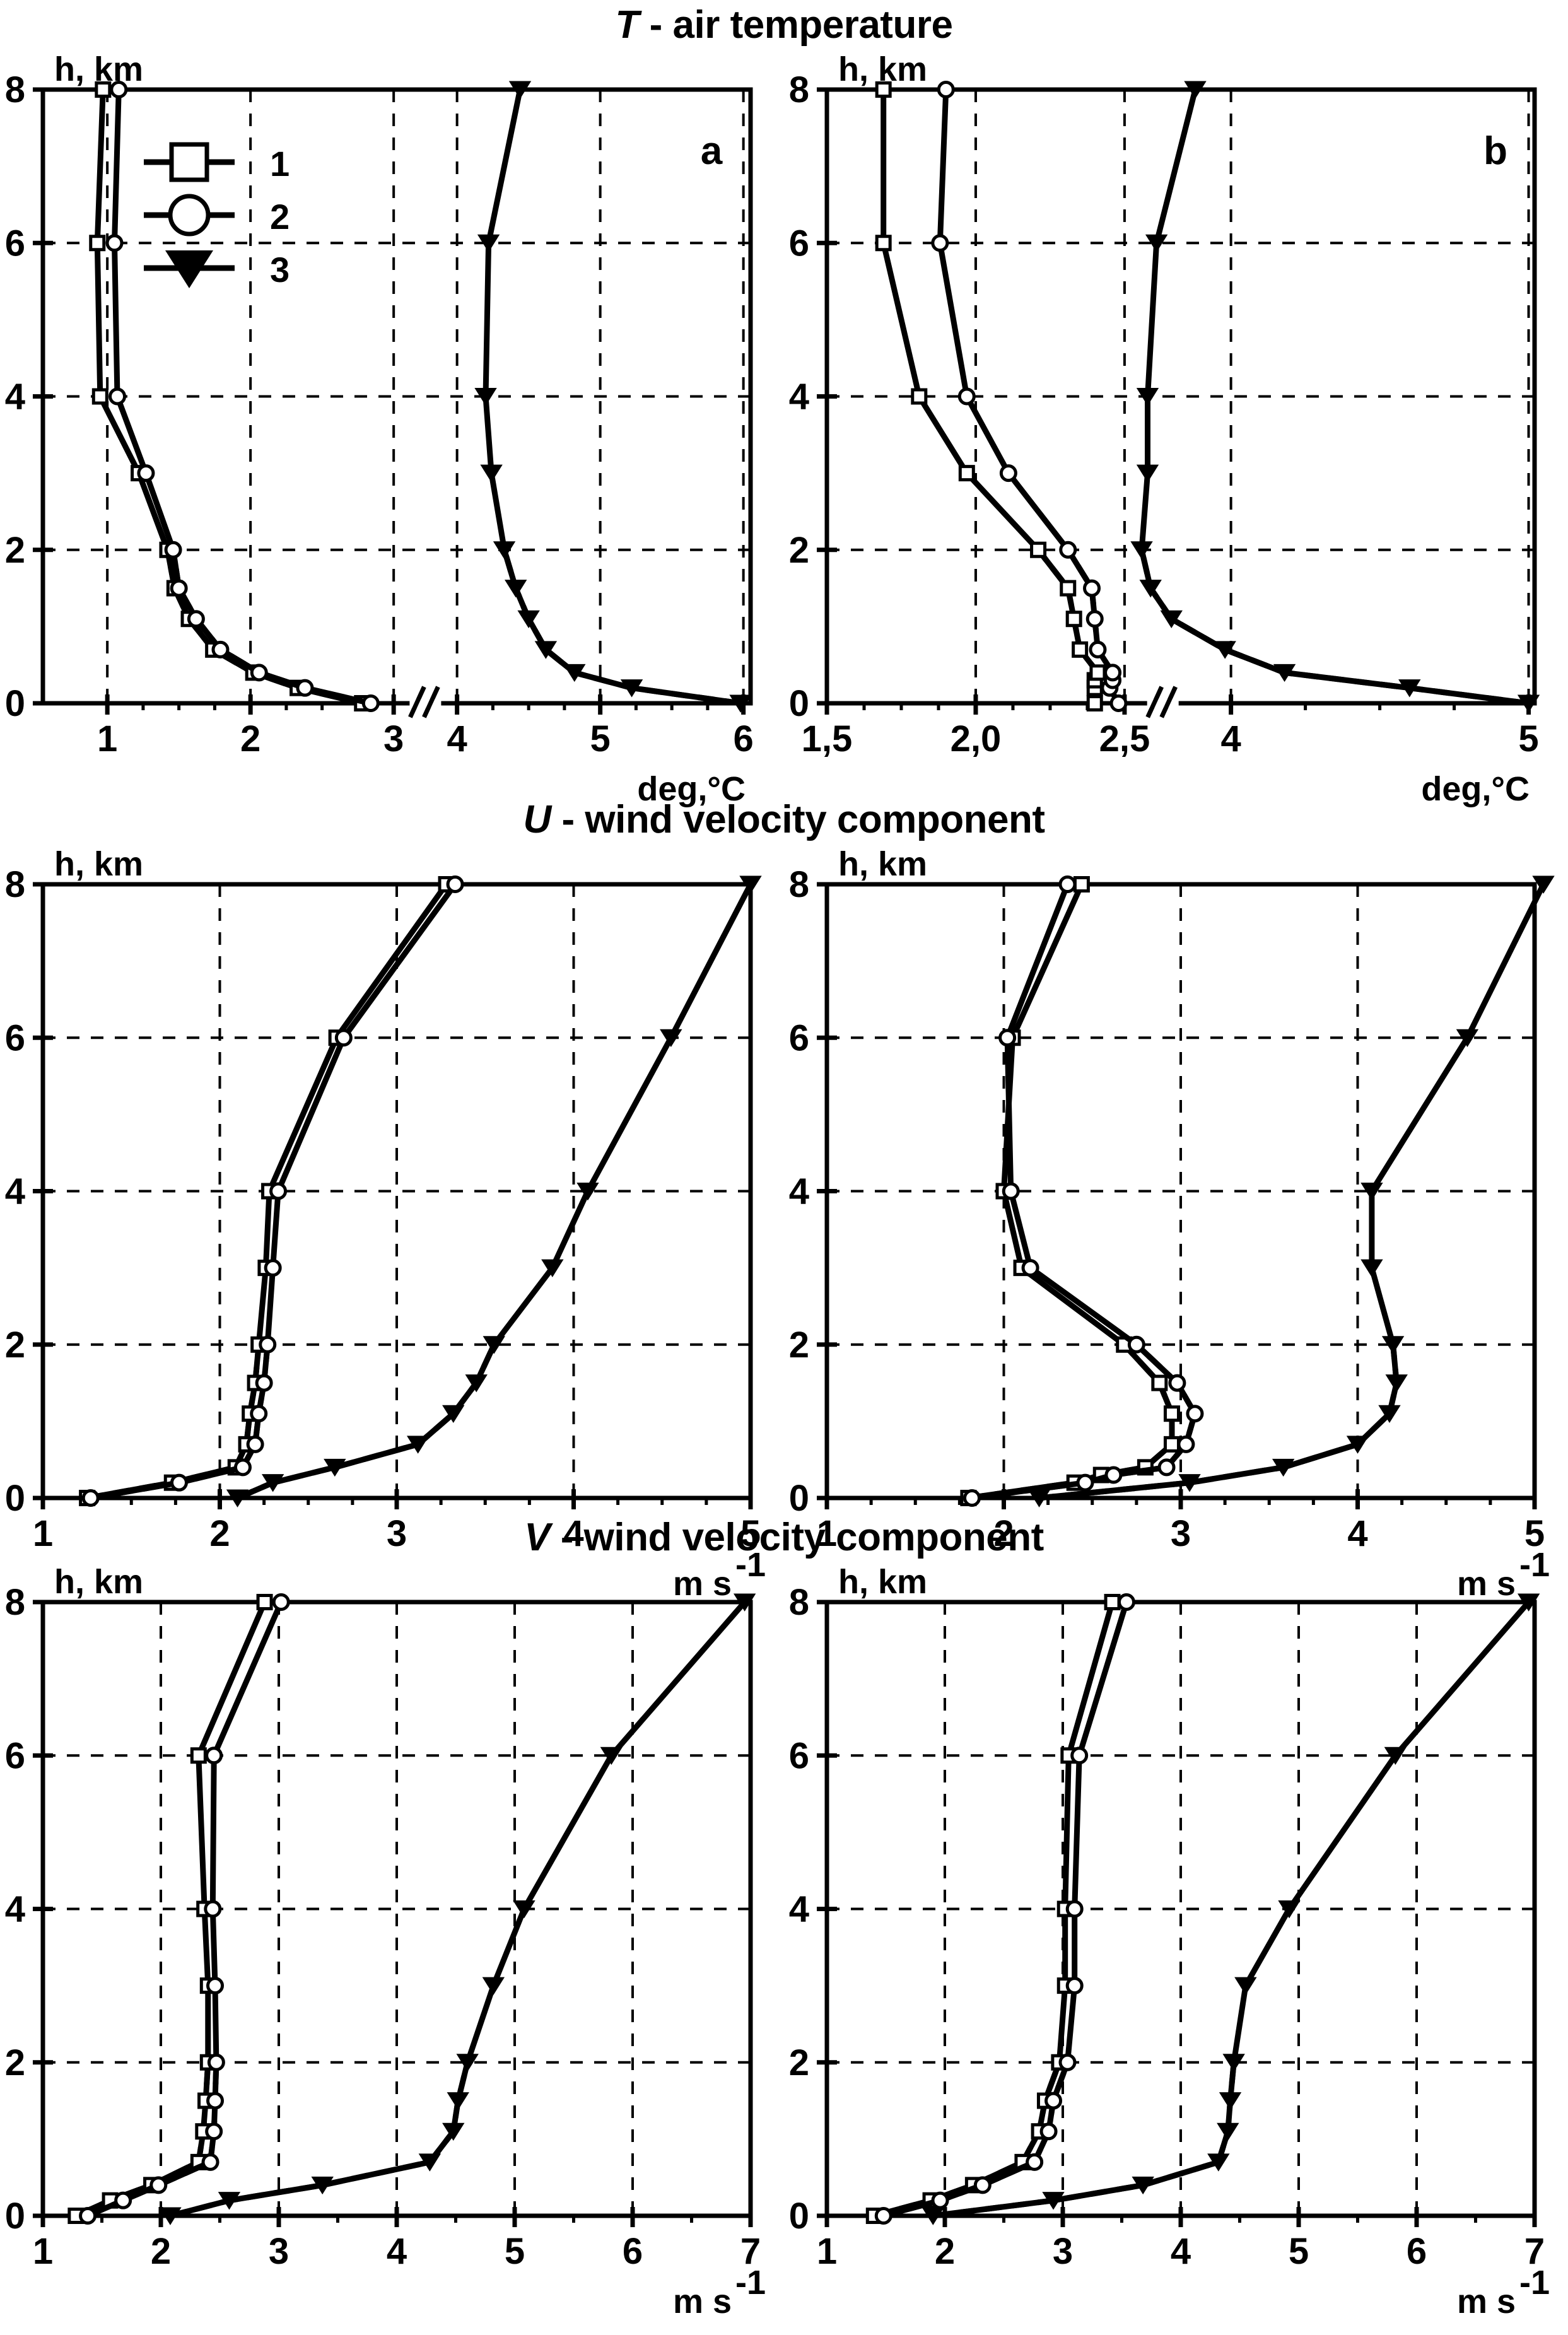  I want to click on x-axis: 1 2 3 4 5 6 7, so click(397, 2239).